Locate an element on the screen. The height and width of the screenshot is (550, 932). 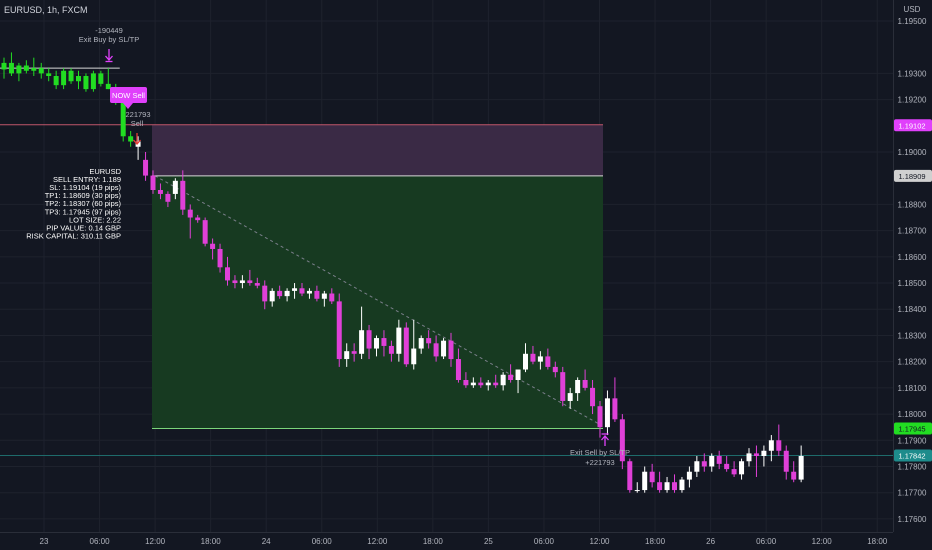
time-tick-label: 23 is located at coordinates (44, 541).